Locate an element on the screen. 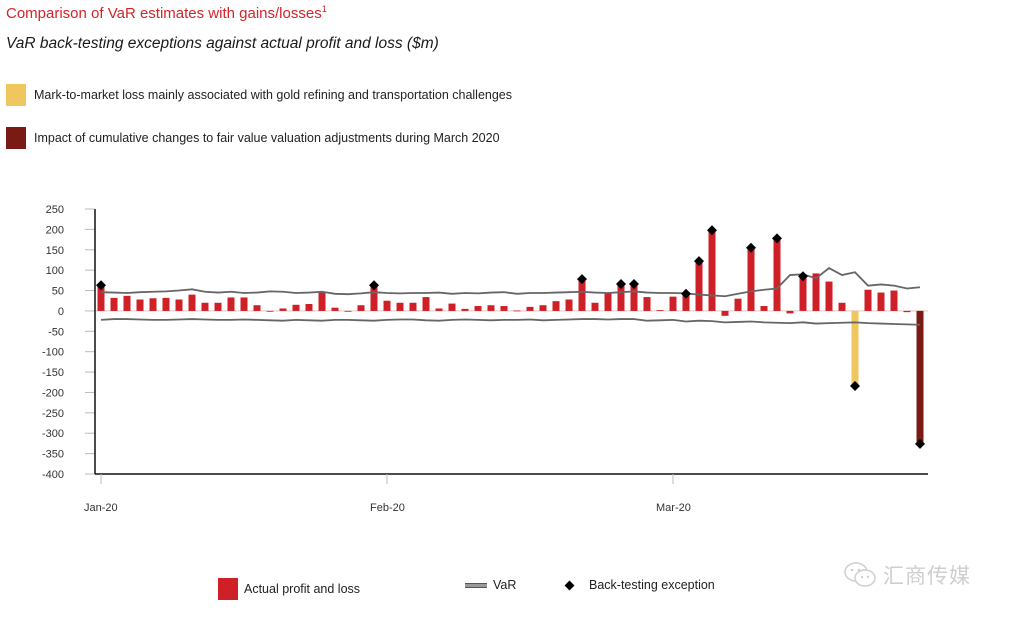  y-tick-label: 150 is located at coordinates (55, 251).